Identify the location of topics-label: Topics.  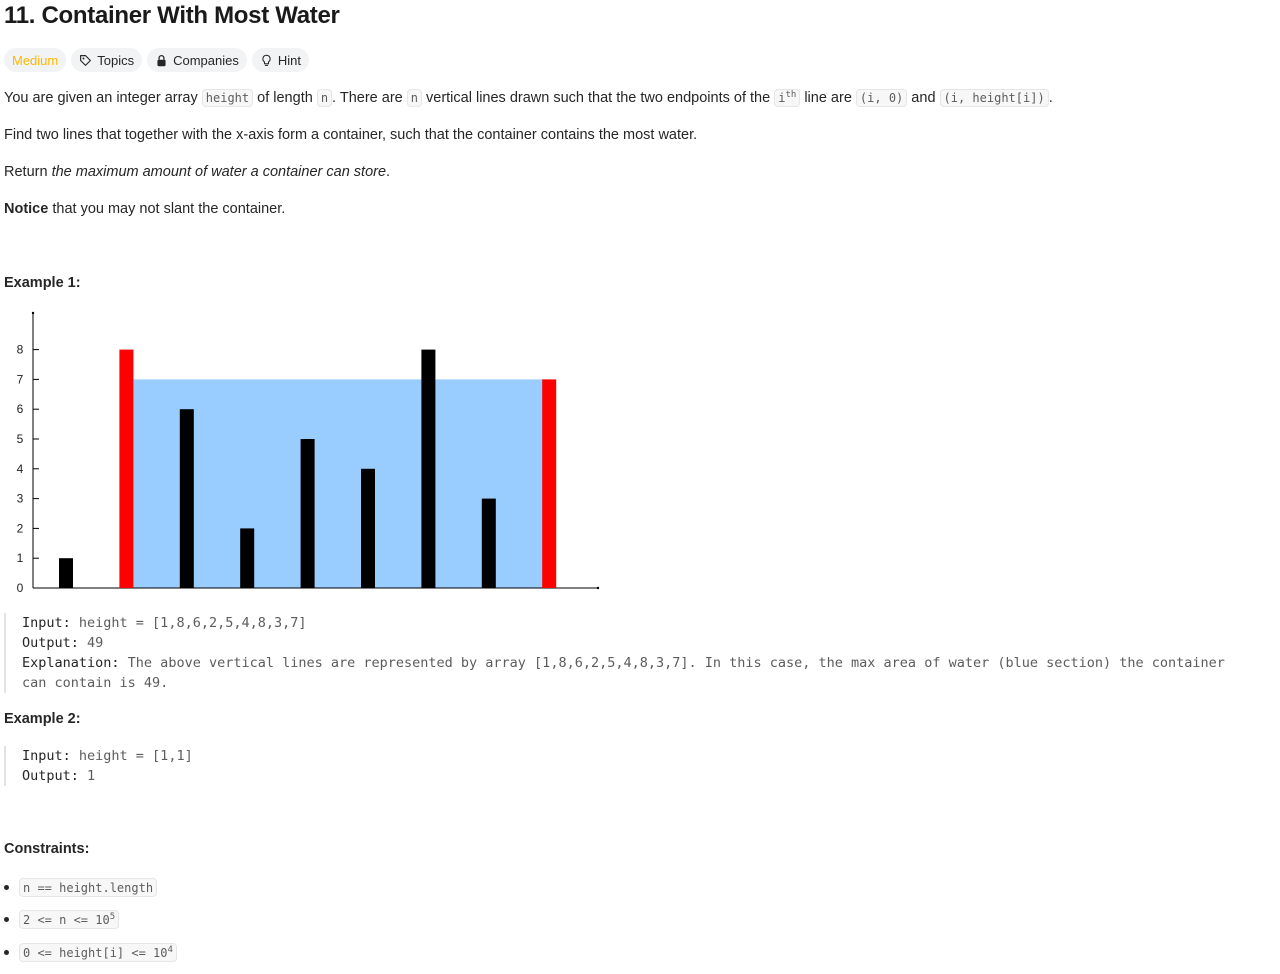
(116, 60).